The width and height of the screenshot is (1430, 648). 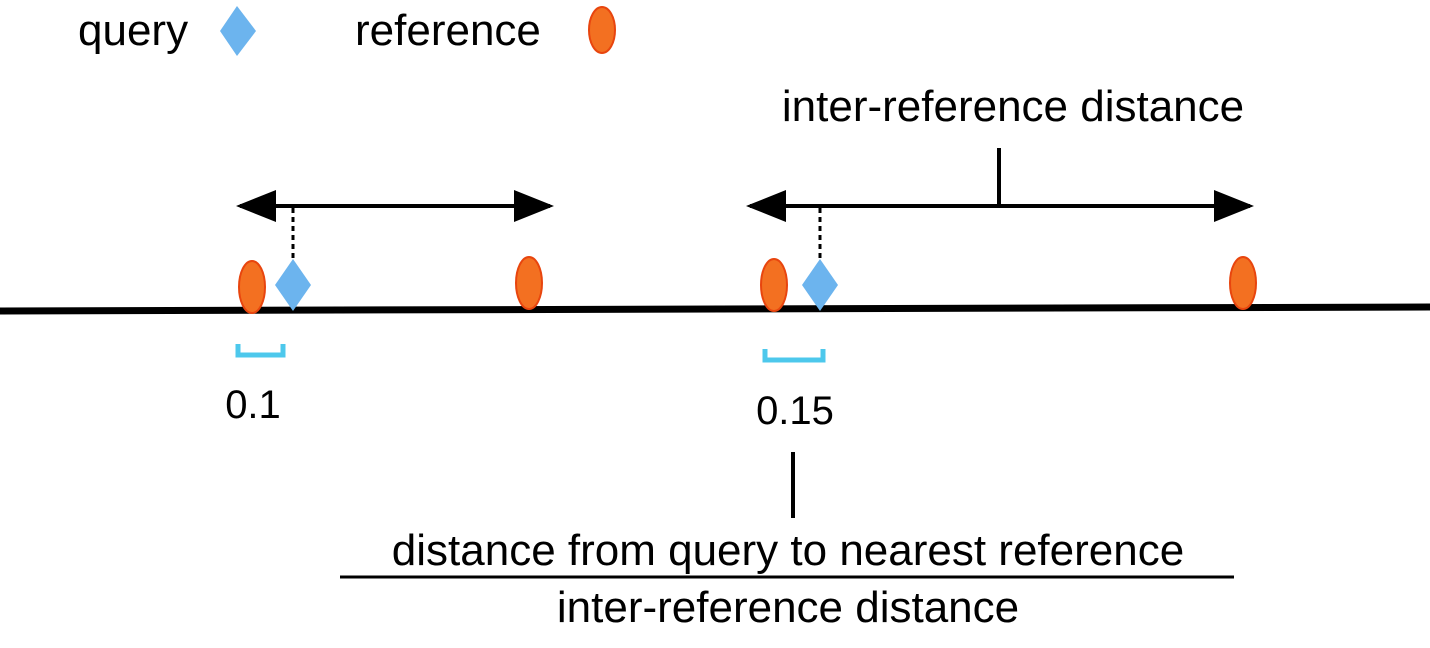 I want to click on formula-denominator: inter-reference distance, so click(x=788, y=607).